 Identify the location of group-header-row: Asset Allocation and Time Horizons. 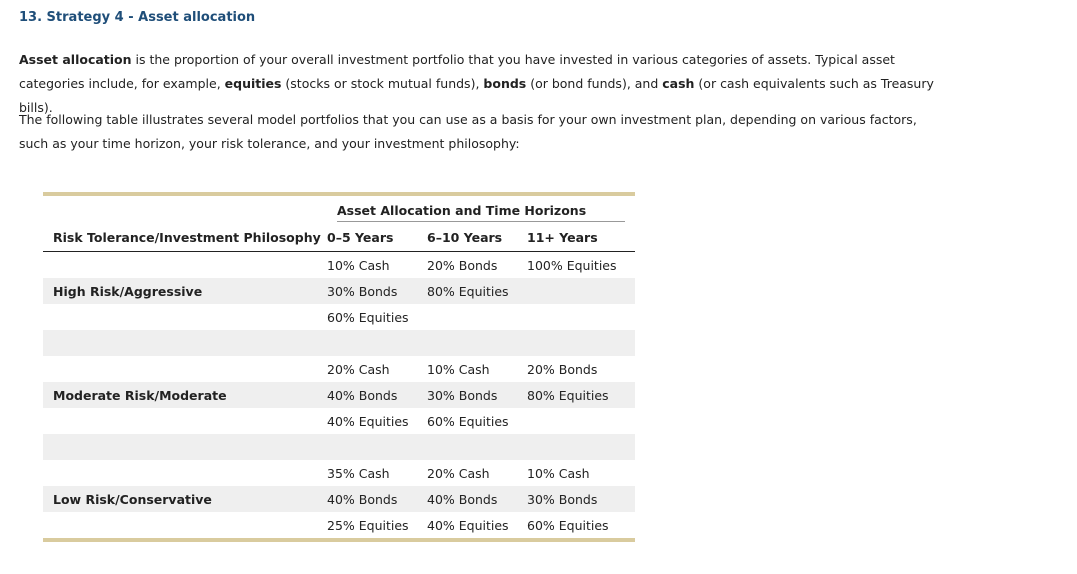
(339, 210).